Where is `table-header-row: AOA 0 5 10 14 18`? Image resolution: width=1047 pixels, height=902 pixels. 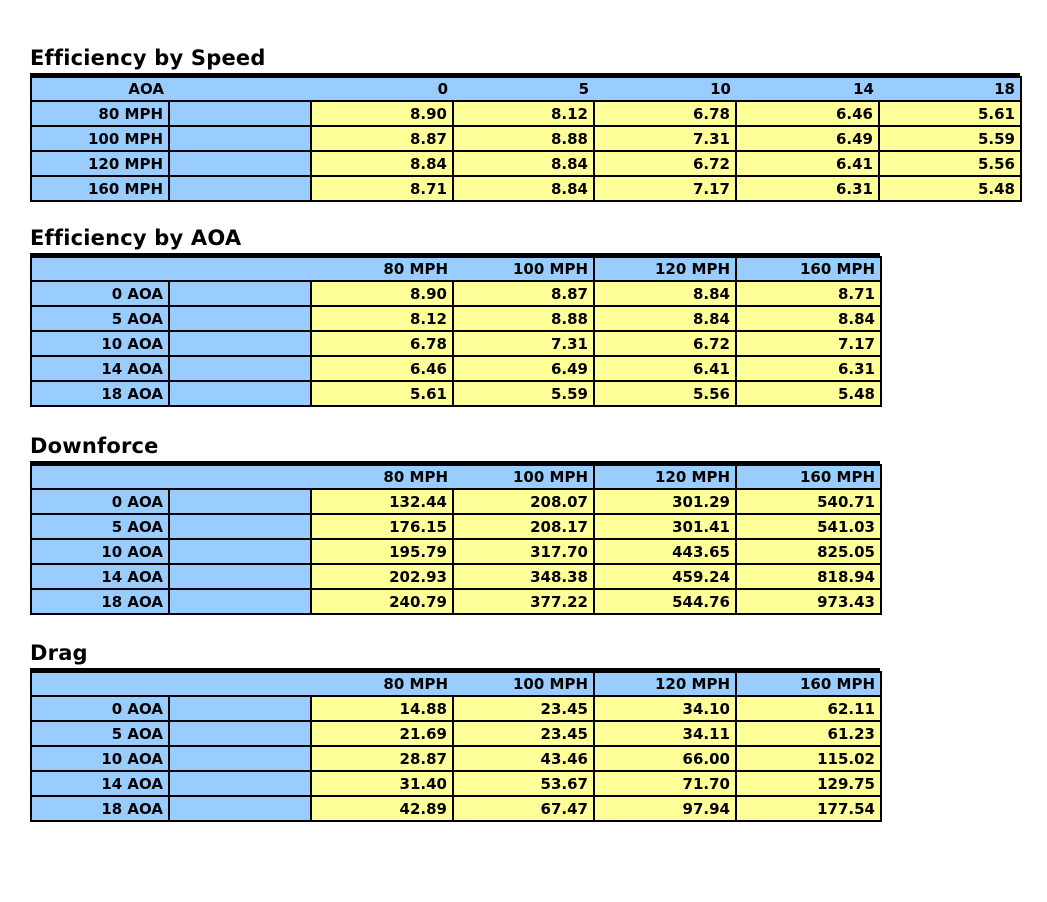 table-header-row: AOA 0 5 10 14 18 is located at coordinates (526, 89).